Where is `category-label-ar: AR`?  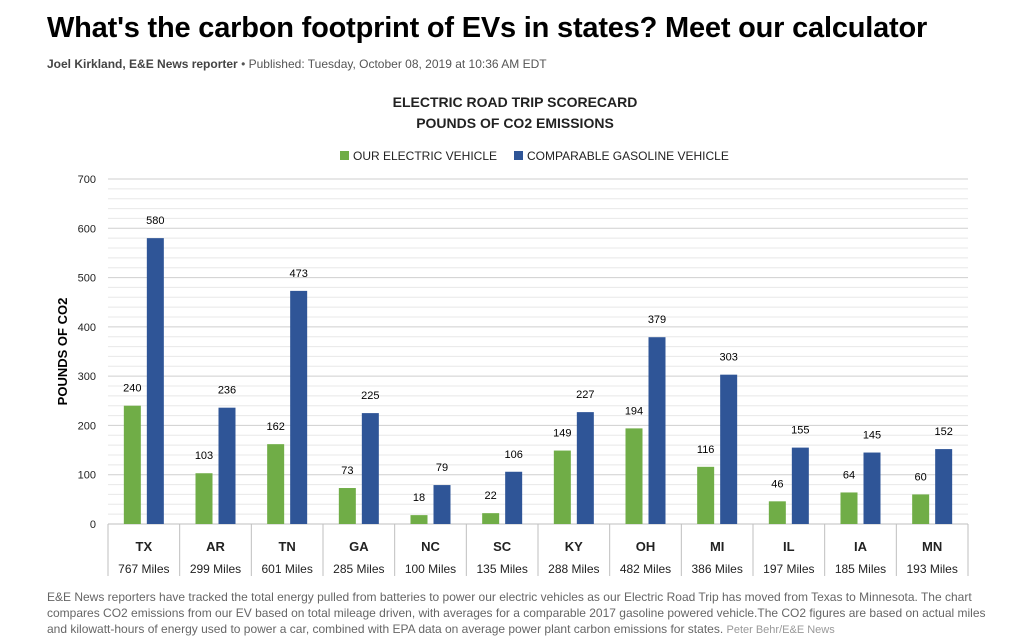 category-label-ar: AR is located at coordinates (215, 546).